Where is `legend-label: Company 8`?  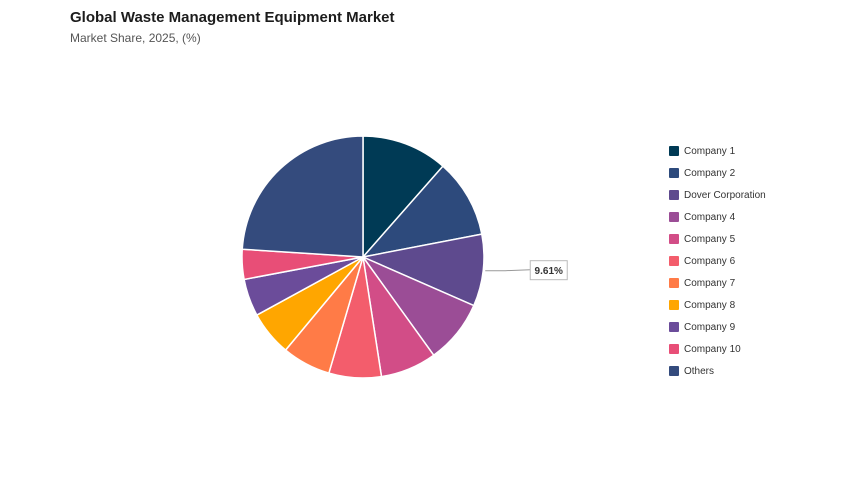
legend-label: Company 8 is located at coordinates (710, 305).